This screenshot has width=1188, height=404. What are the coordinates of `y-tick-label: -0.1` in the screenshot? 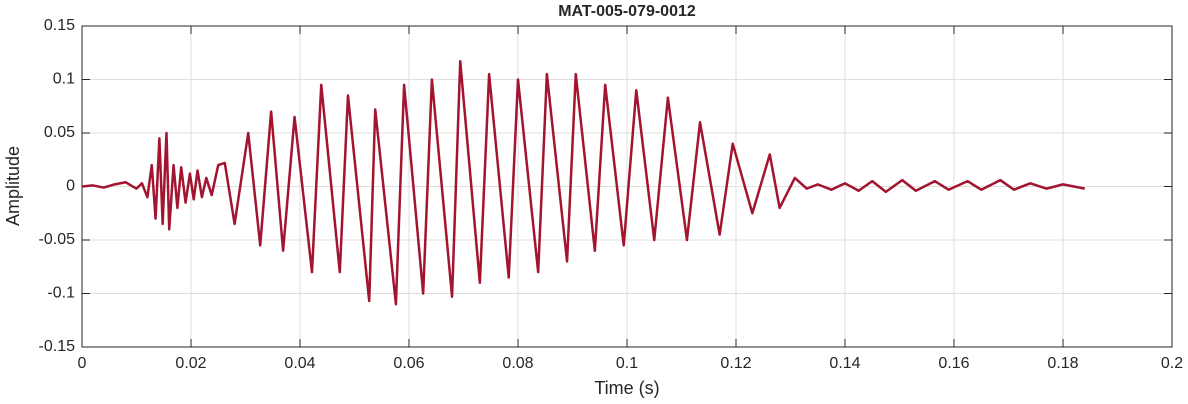 It's located at (61, 293).